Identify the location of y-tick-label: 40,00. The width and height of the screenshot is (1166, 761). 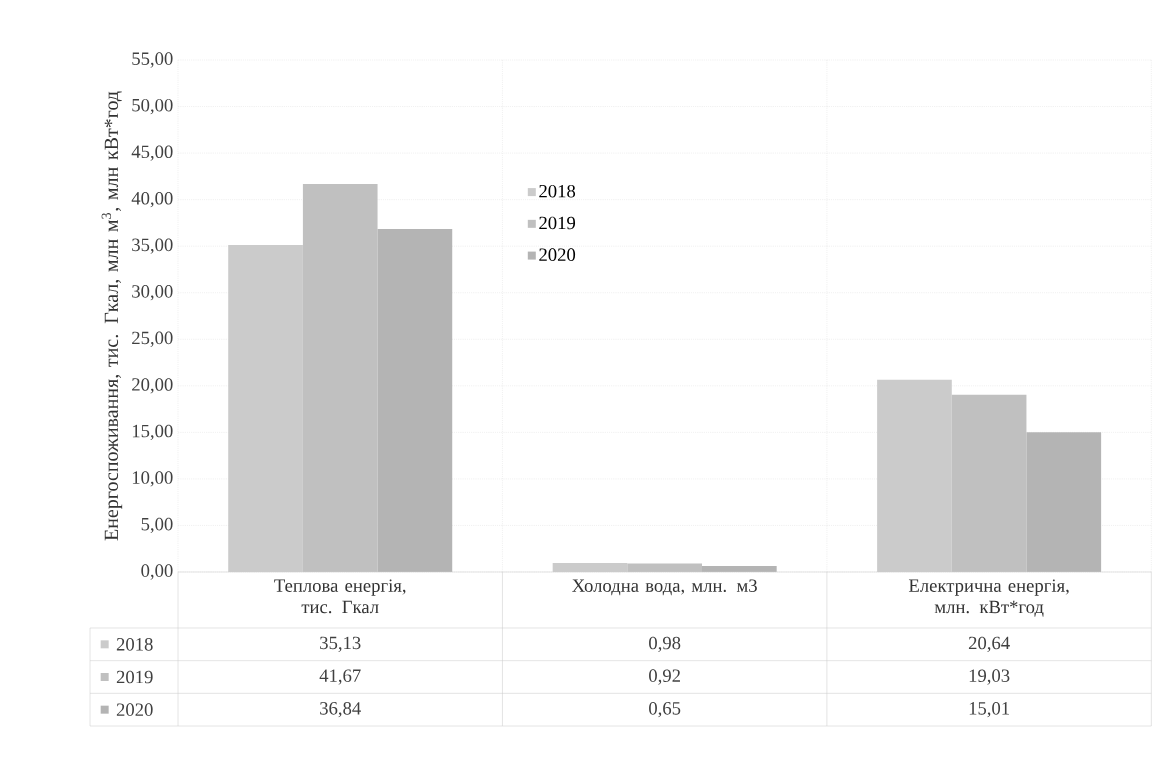
(152, 199).